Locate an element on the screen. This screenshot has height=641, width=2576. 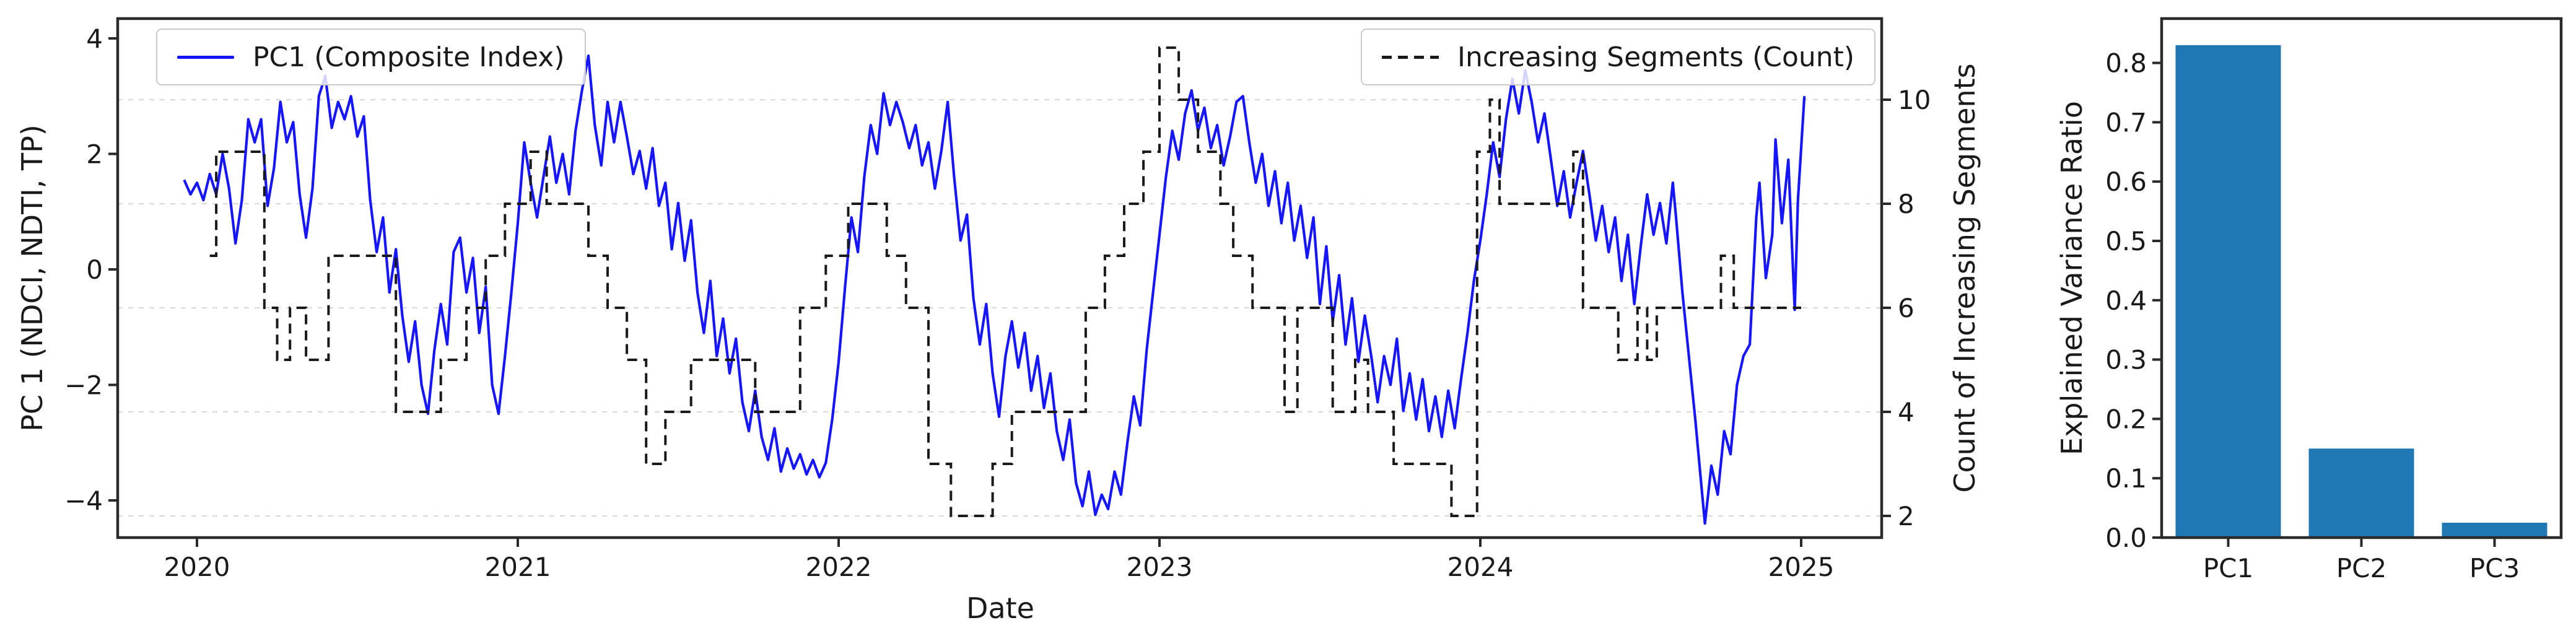
bar-y-tick-label: 0.0 is located at coordinates (2126, 538).